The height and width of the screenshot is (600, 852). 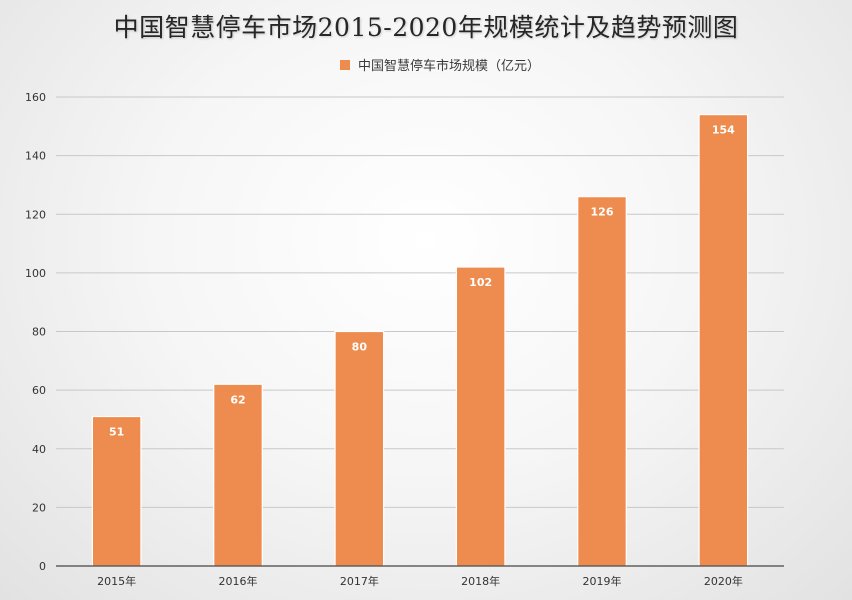 I want to click on legend: 中国智慧停车市场规模（亿元）, so click(x=440, y=64).